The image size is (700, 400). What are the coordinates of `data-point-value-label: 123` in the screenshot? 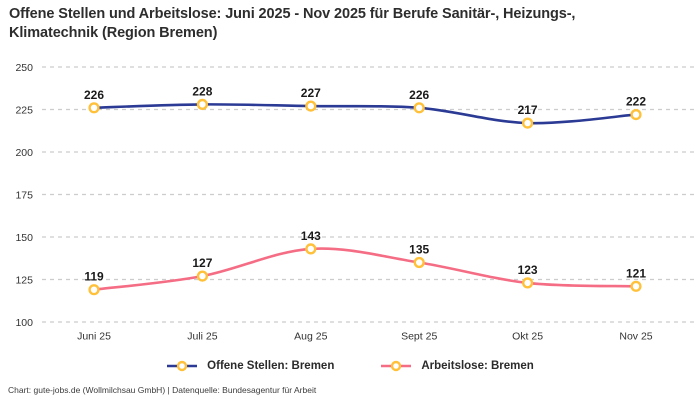 It's located at (528, 270).